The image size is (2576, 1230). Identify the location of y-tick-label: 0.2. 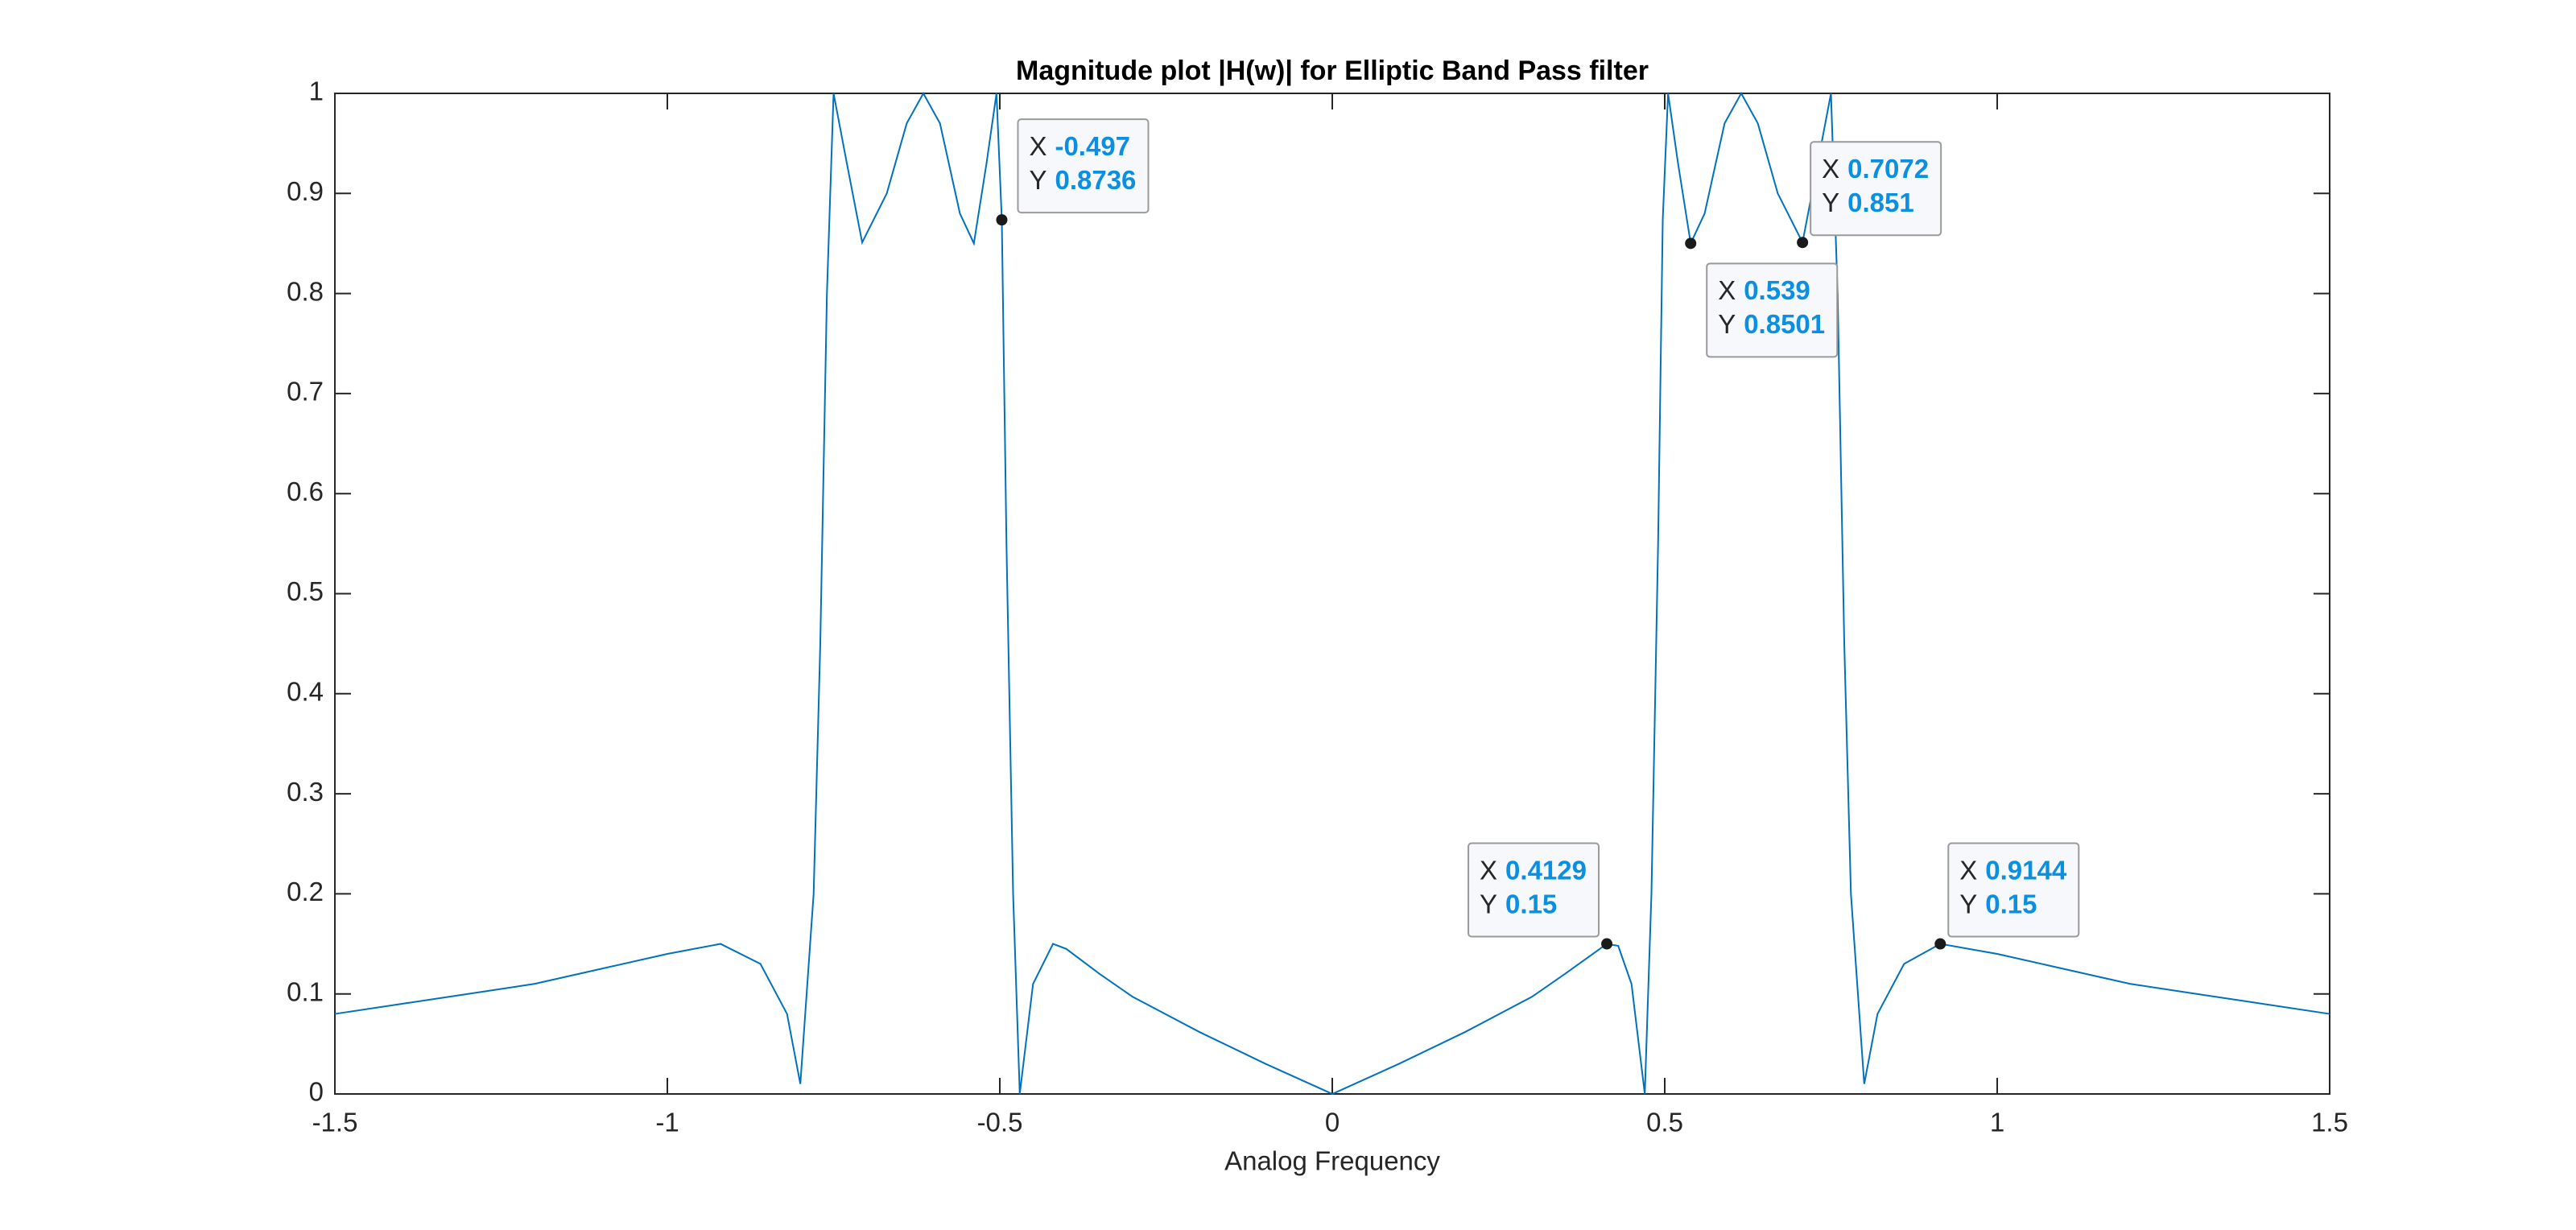
(305, 891).